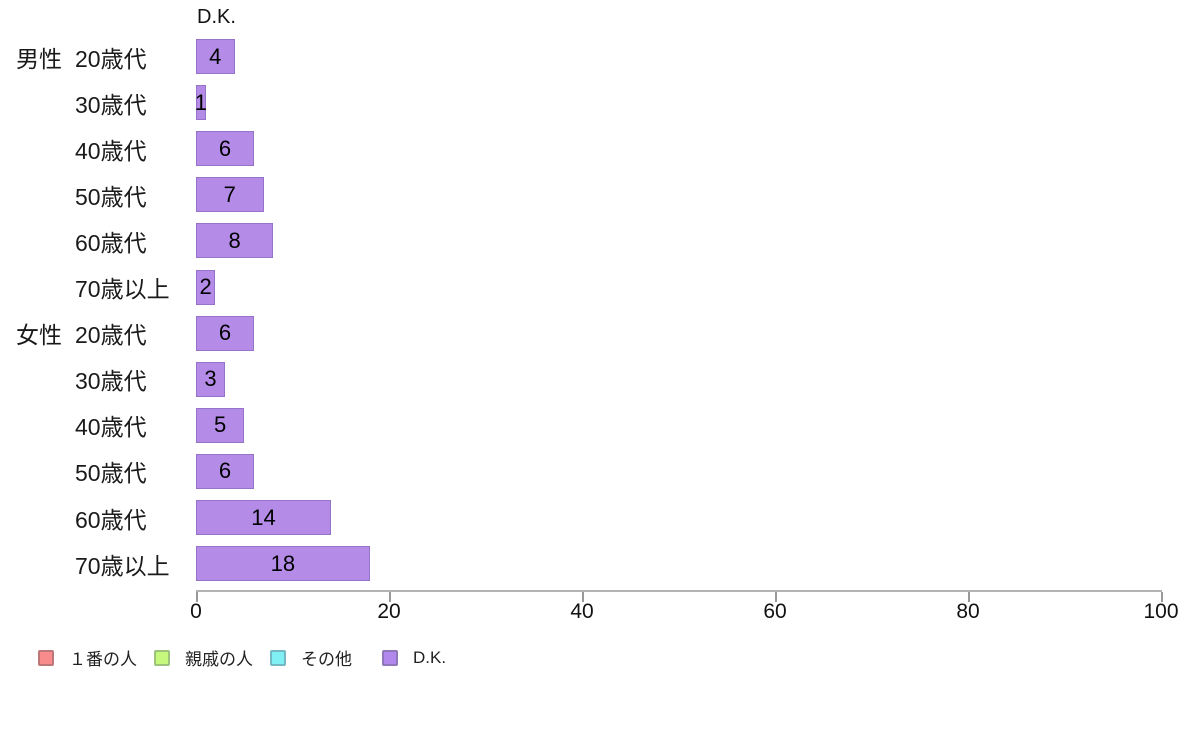 Image resolution: width=1188 pixels, height=736 pixels. Describe the element at coordinates (39, 58) in the screenshot. I see `category-group-label: 男性` at that location.